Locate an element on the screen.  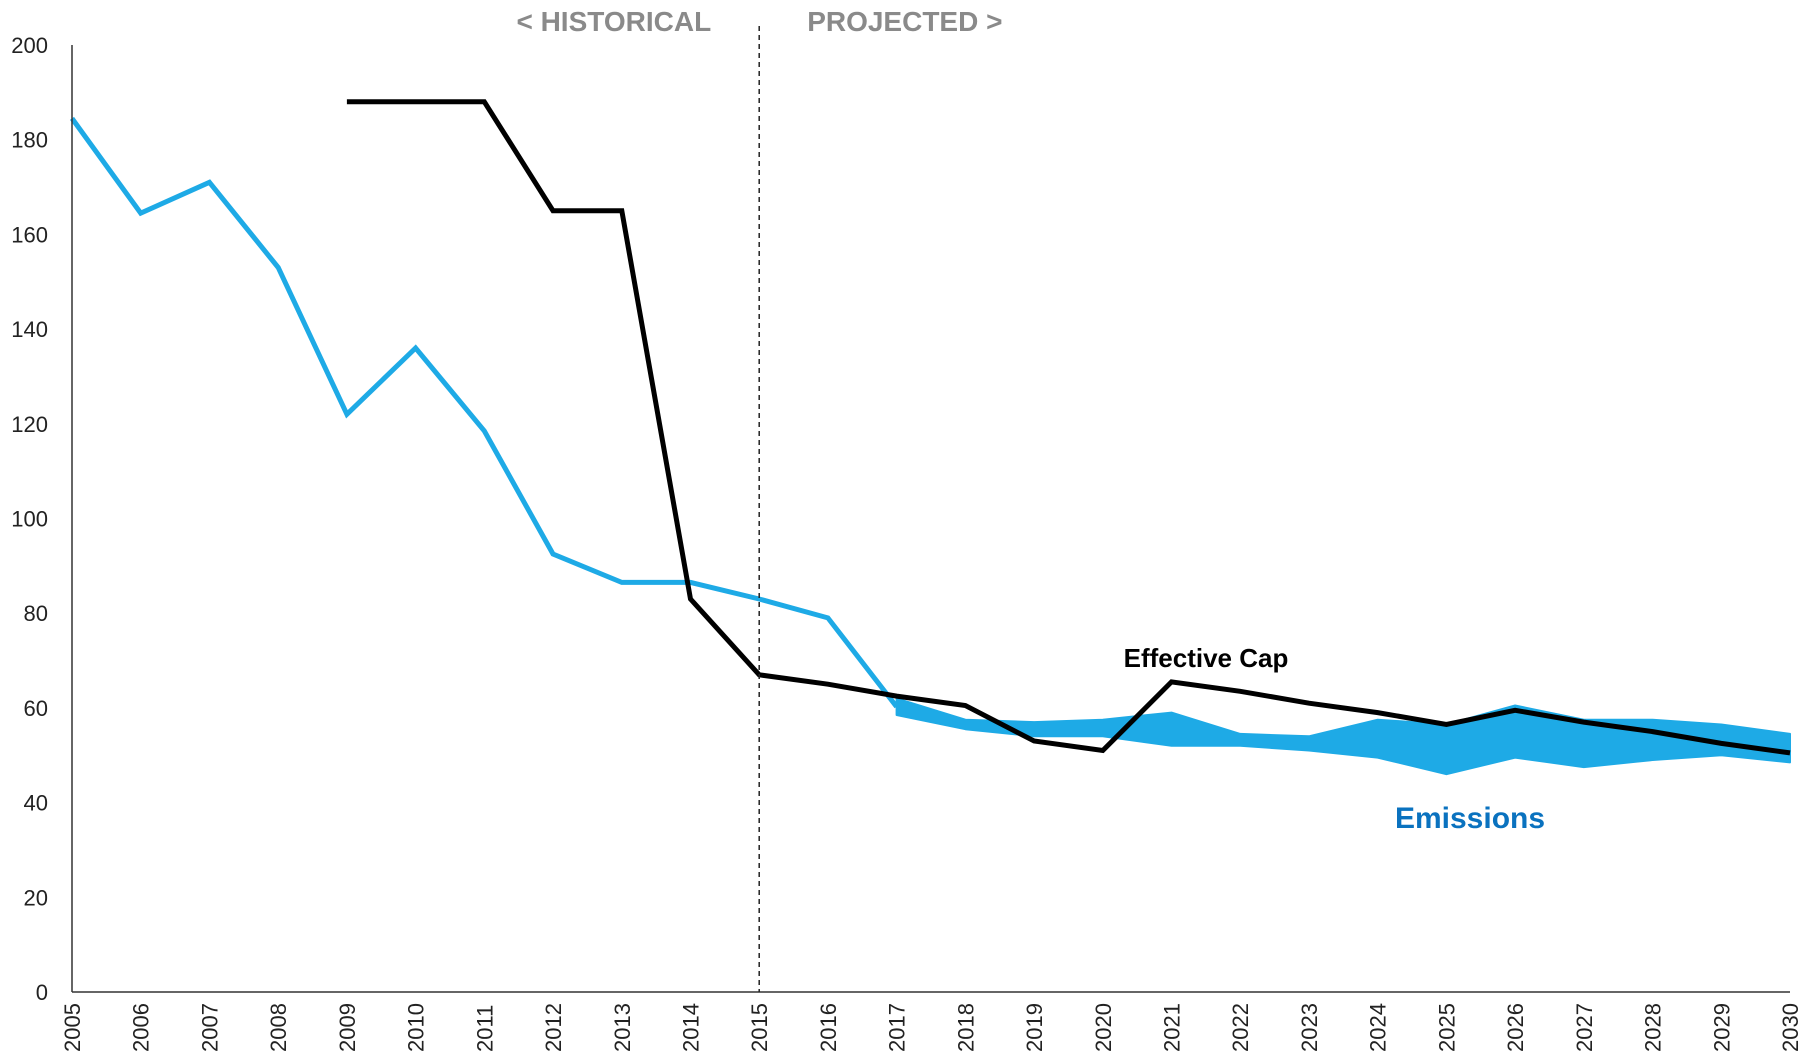
x-tick-label: 2019 is located at coordinates (1034, 1027).